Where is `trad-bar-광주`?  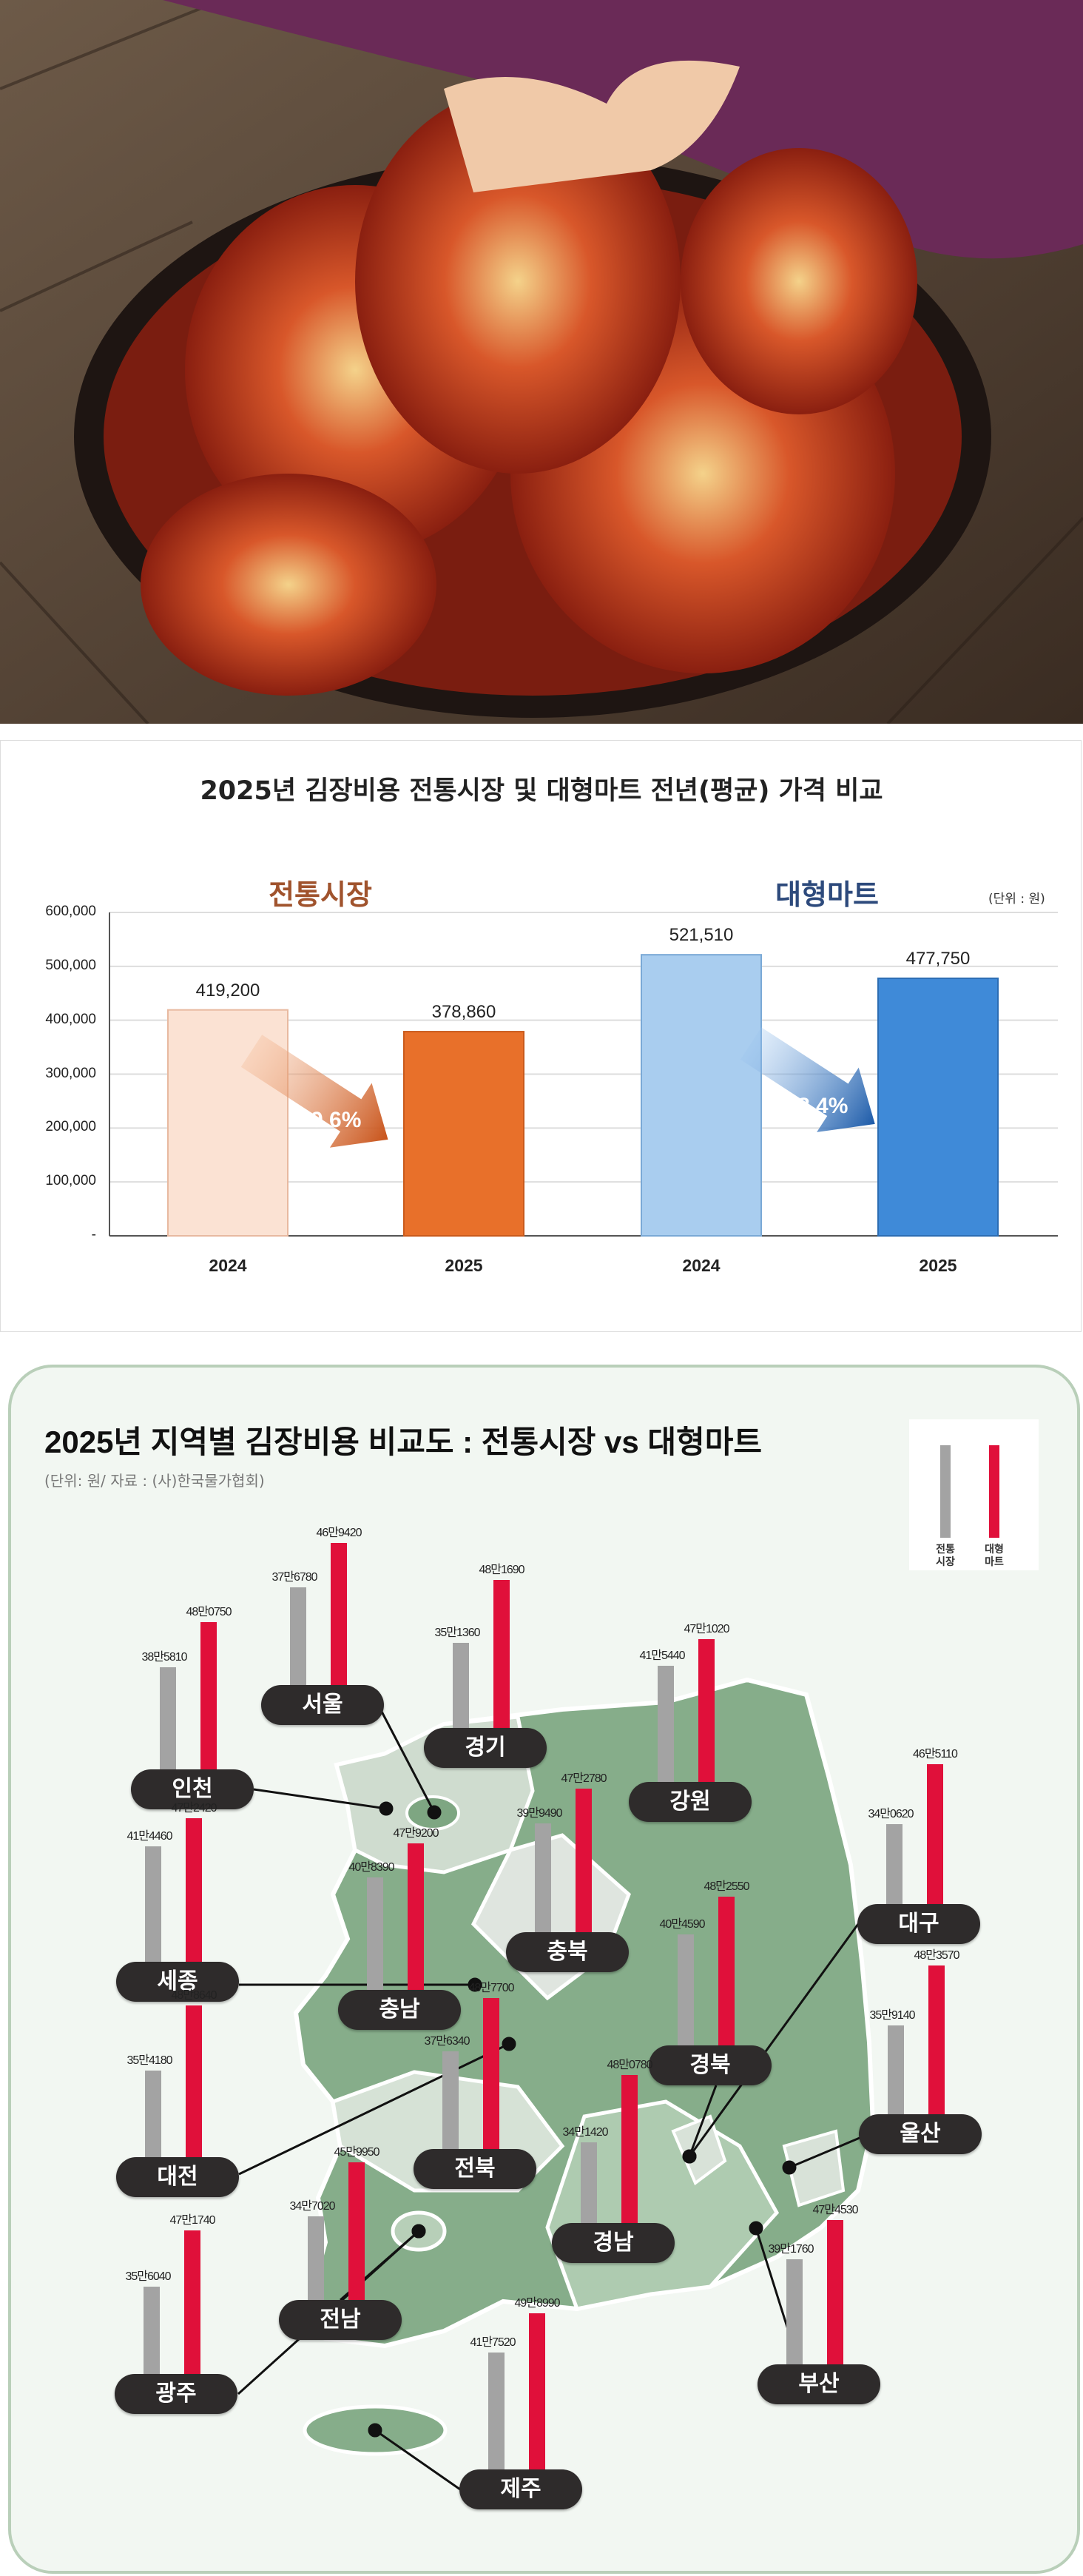 trad-bar-광주 is located at coordinates (152, 2330).